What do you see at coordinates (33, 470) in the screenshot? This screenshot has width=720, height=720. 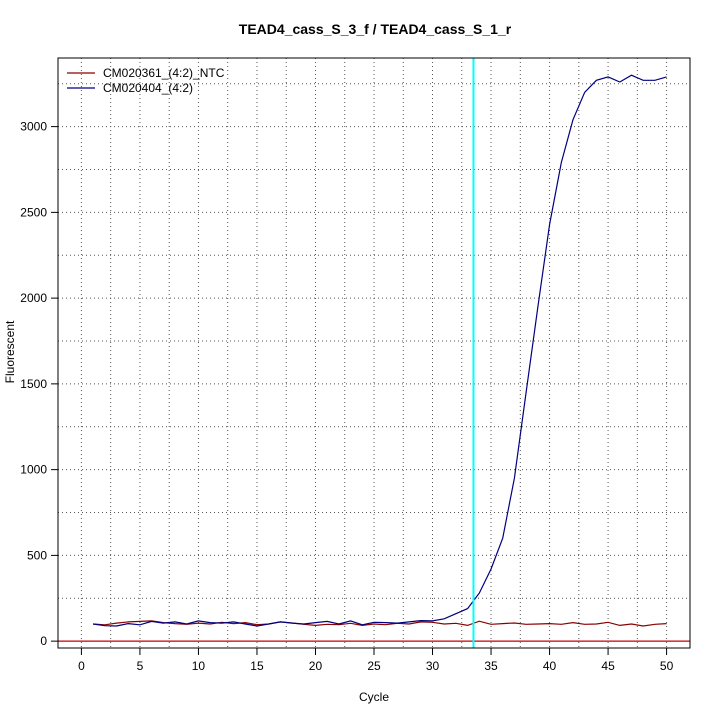 I see `y-tick-label: 1000` at bounding box center [33, 470].